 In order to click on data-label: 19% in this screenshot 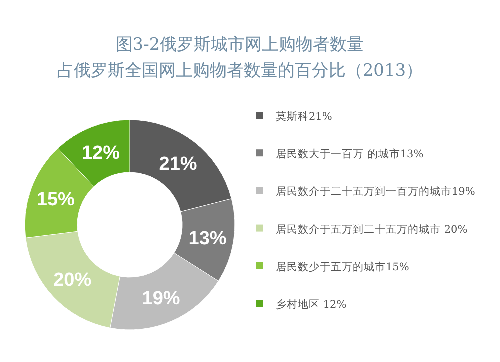, I will do `click(161, 299)`.